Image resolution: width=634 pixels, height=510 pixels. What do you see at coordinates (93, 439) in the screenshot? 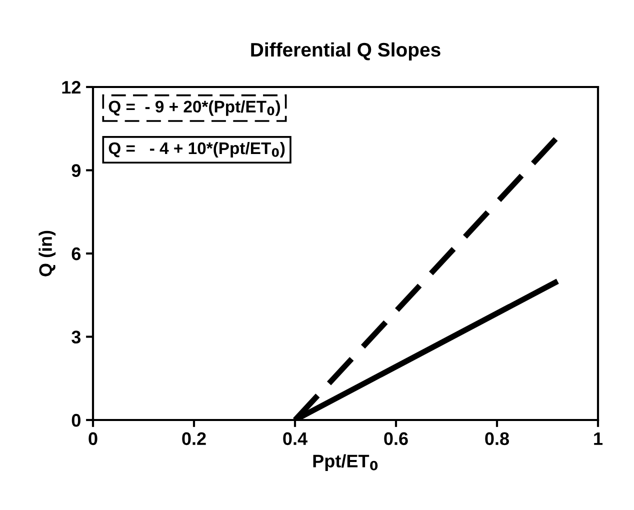
I see `x-tick-label: 0` at bounding box center [93, 439].